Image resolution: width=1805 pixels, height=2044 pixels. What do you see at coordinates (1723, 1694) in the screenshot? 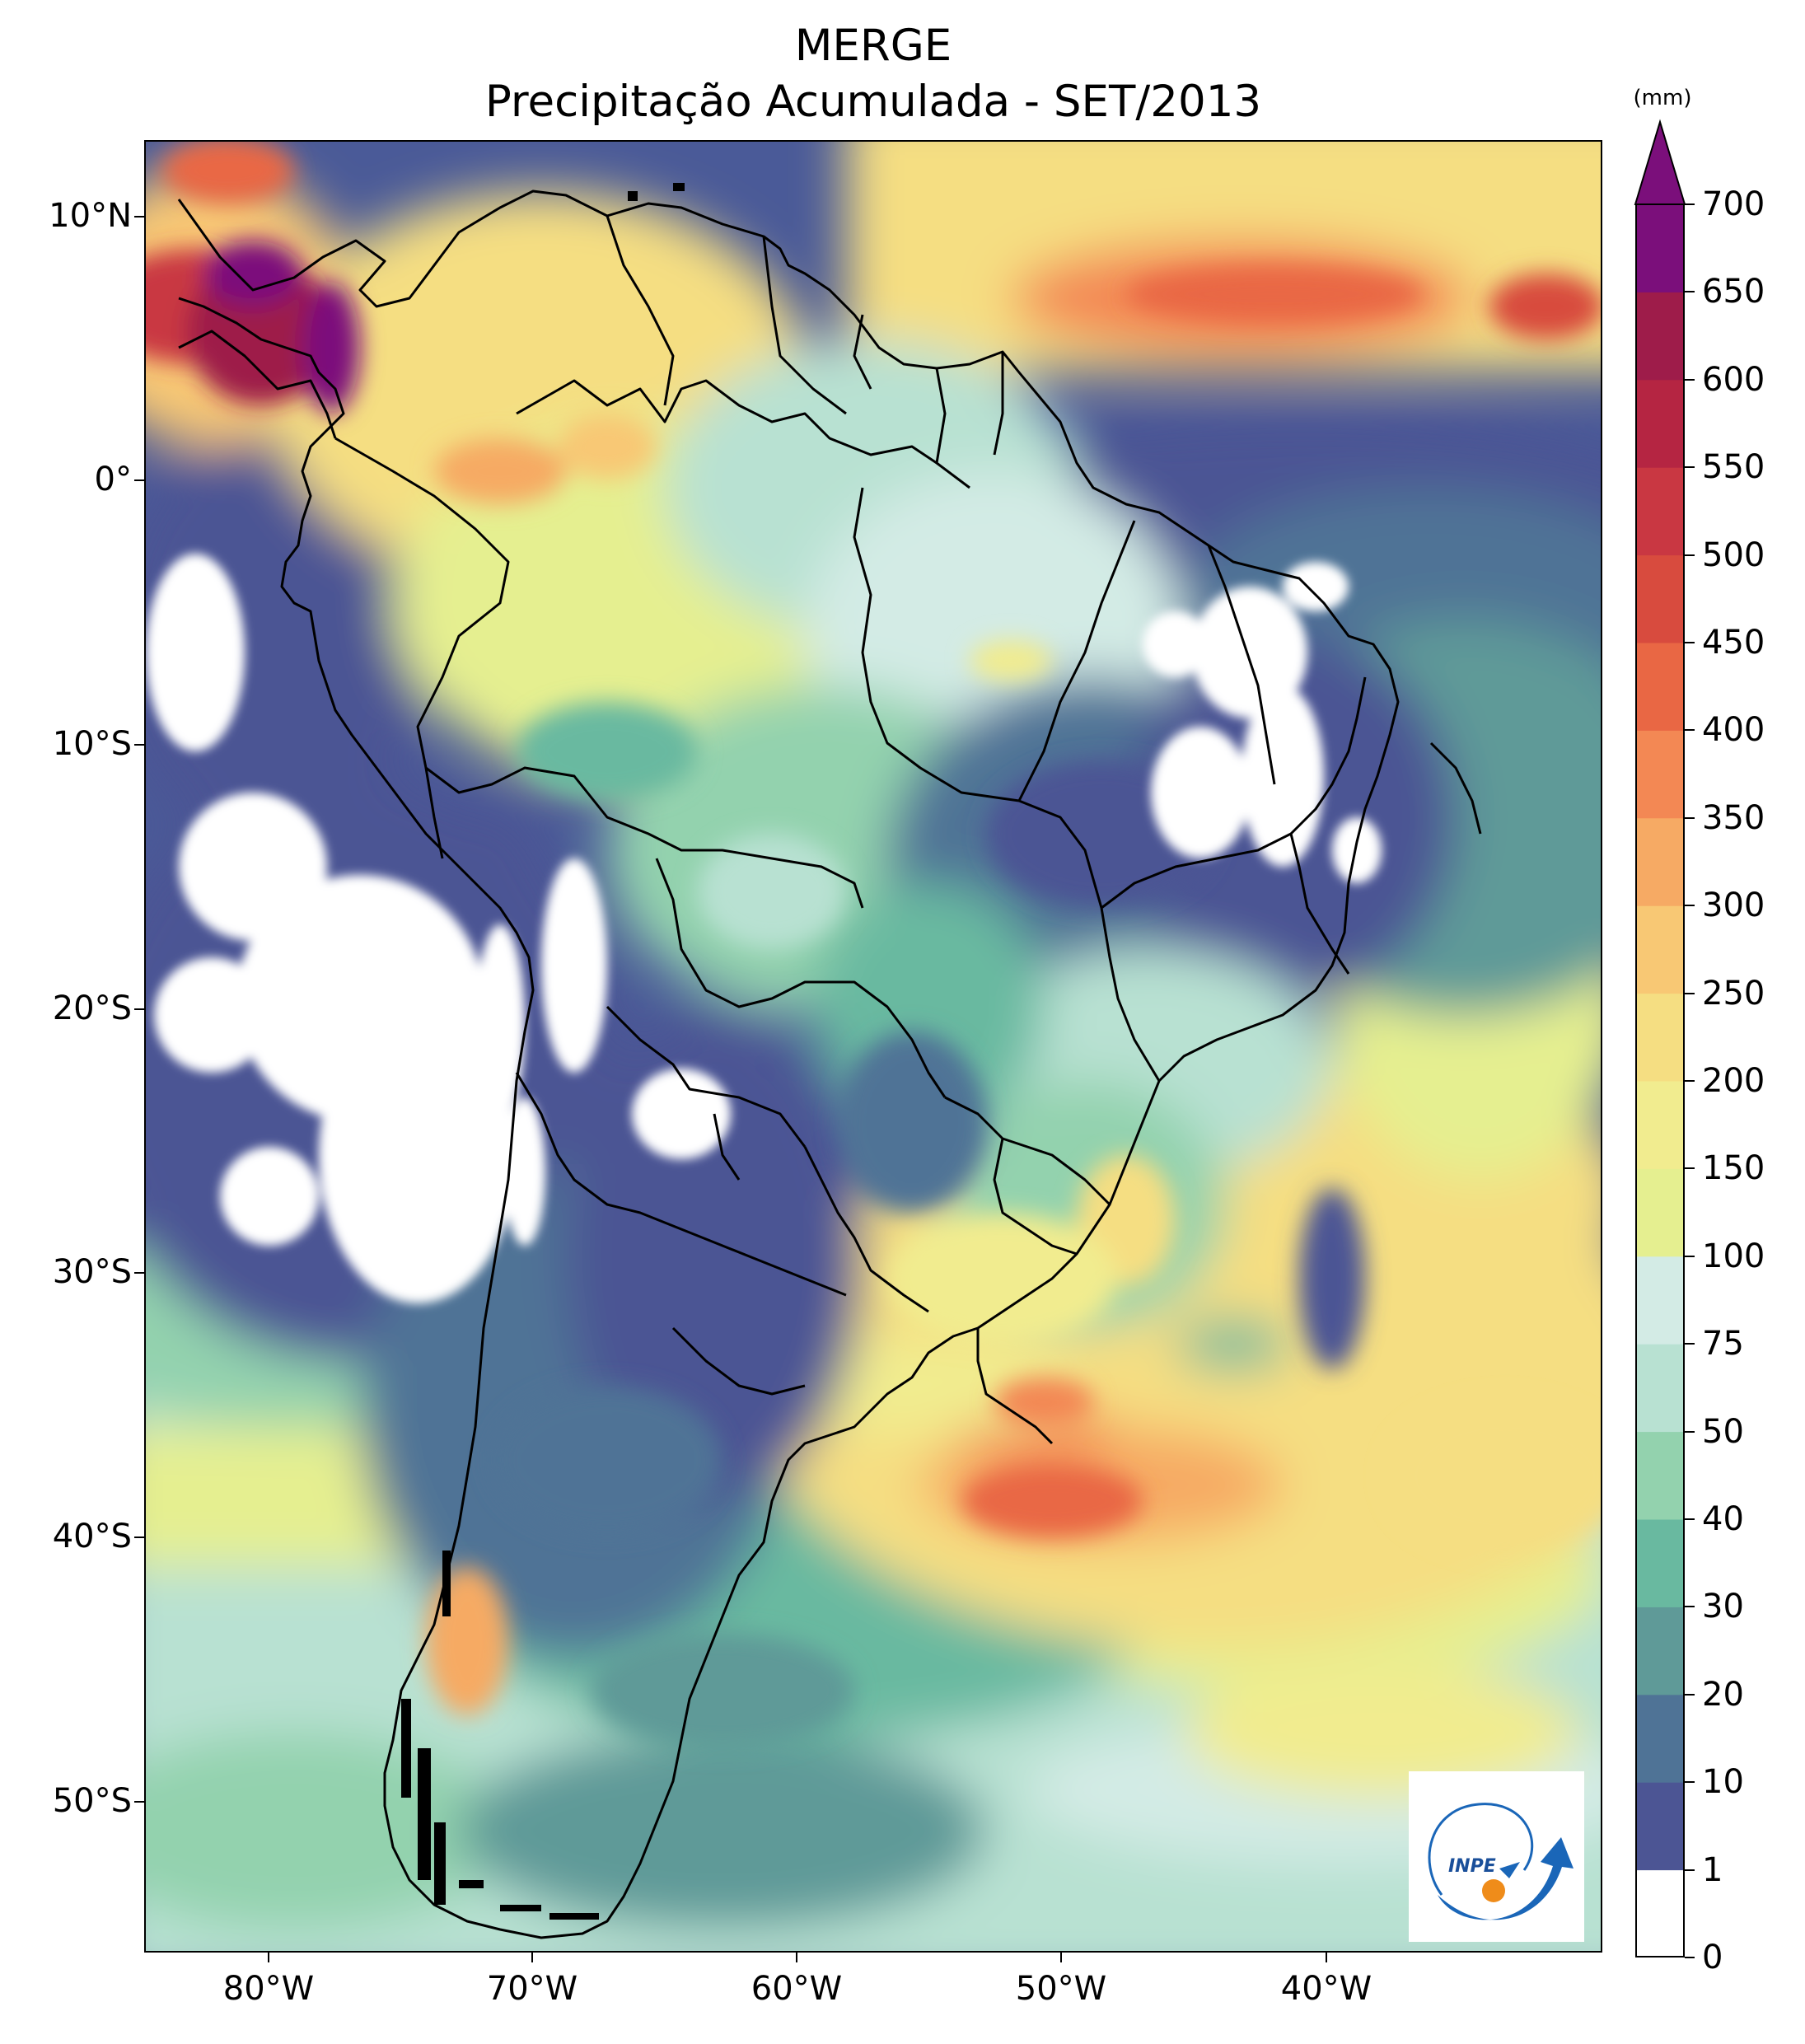
I see `colorbar-label: 20` at bounding box center [1723, 1694].